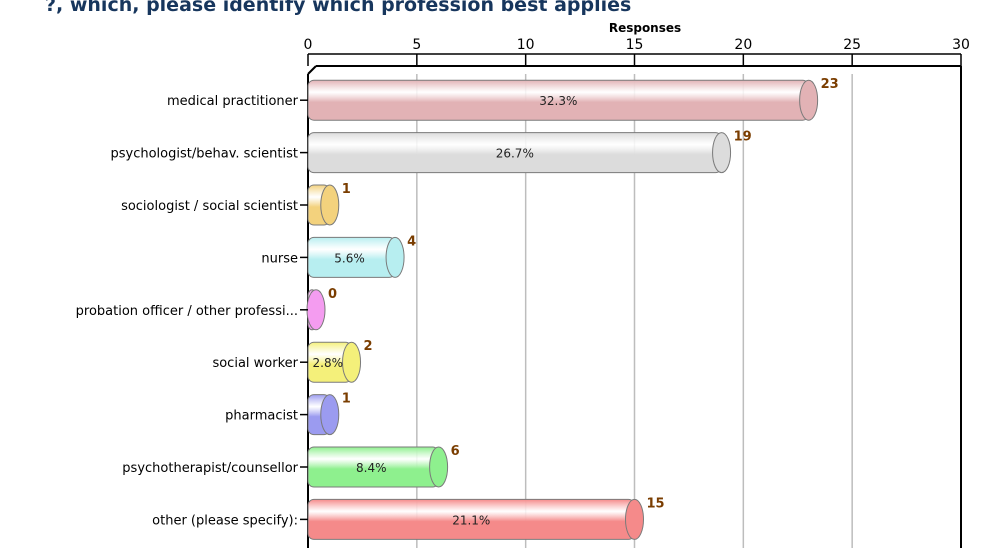 Image resolution: width=986 pixels, height=548 pixels. I want to click on value-label: 6, so click(455, 451).